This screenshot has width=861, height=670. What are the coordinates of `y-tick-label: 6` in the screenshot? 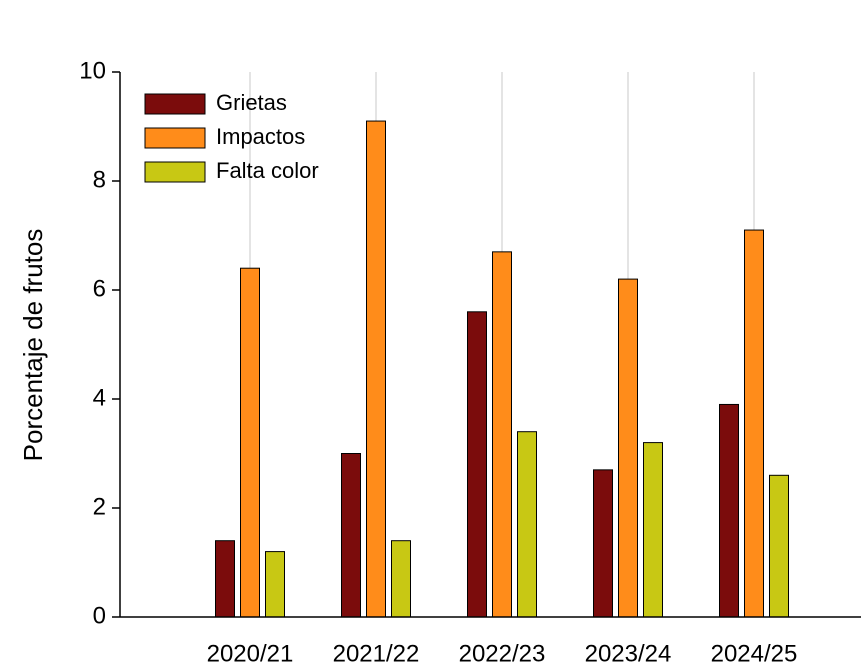 It's located at (99, 288).